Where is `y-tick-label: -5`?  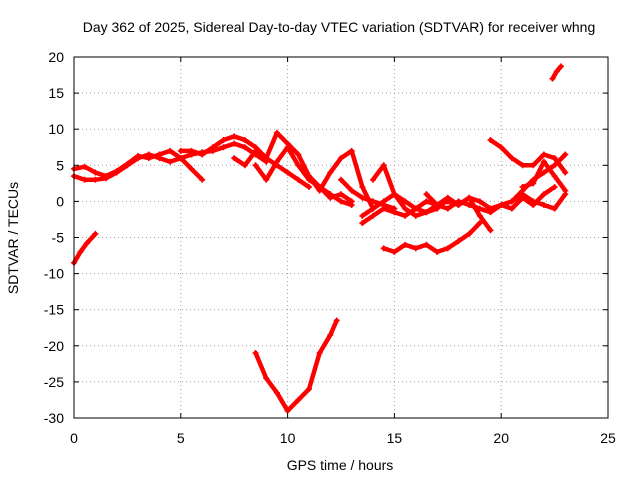
y-tick-label: -5 is located at coordinates (58, 238).